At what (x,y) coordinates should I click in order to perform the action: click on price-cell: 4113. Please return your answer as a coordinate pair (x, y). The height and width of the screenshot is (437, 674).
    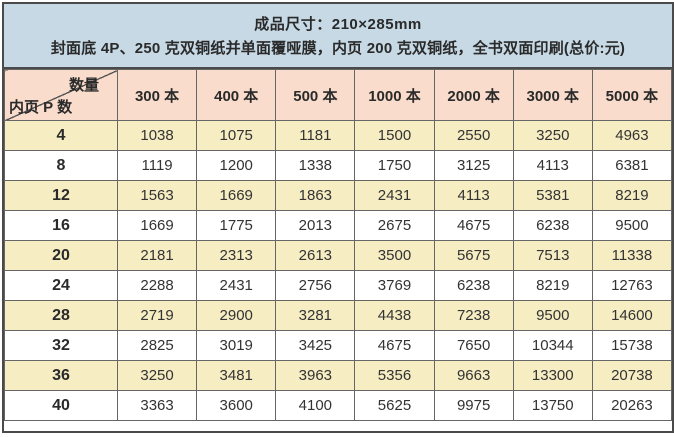
    Looking at the image, I should click on (473, 195).